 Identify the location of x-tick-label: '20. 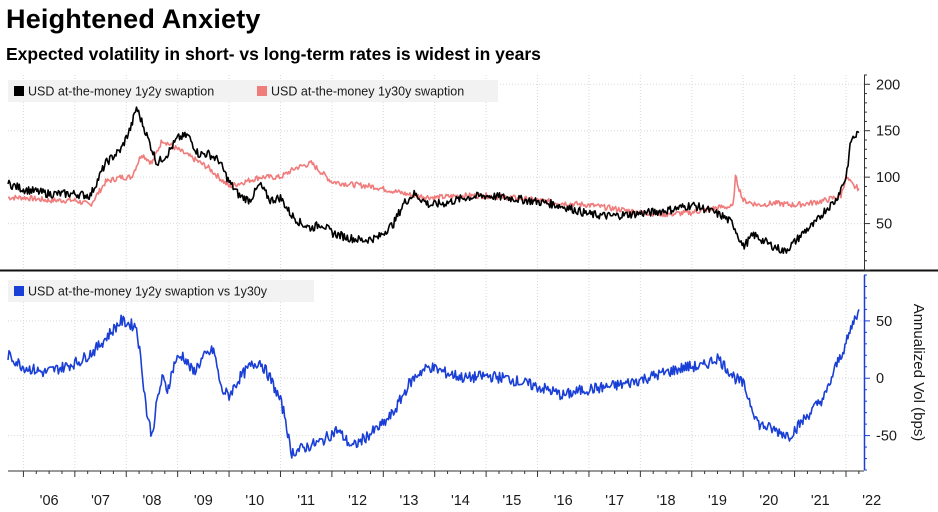
(768, 501).